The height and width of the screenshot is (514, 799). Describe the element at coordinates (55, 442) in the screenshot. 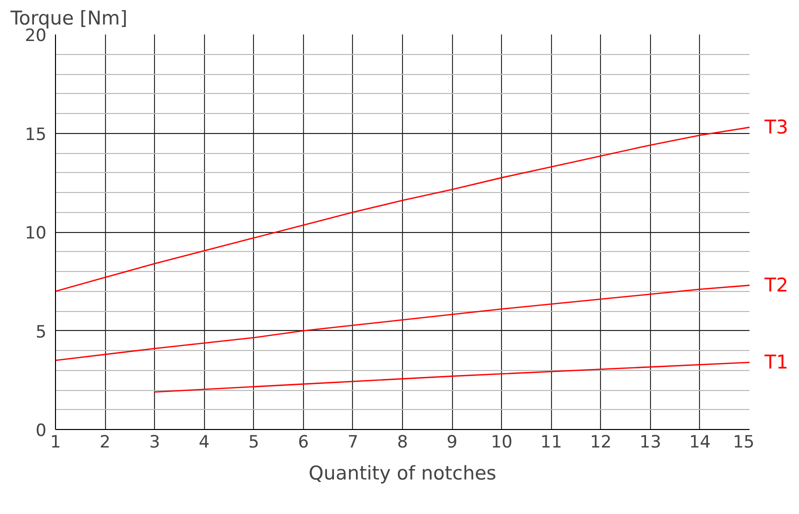

I see `x-tick-label: 1` at that location.